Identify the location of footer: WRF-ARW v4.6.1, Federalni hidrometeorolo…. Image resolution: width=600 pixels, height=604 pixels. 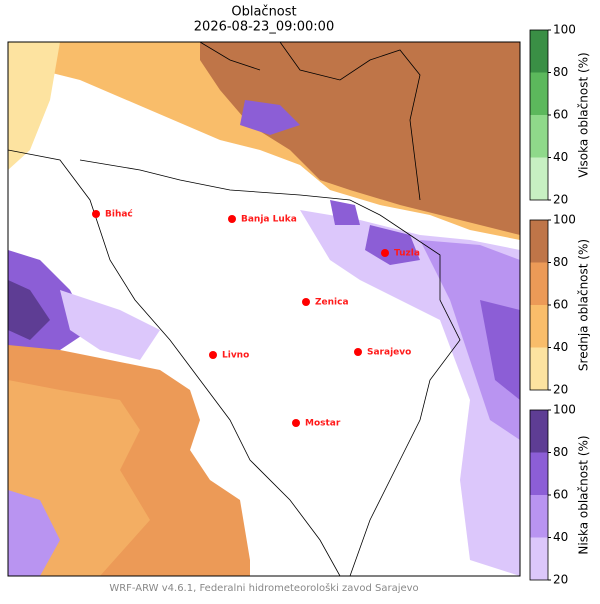
(263, 588).